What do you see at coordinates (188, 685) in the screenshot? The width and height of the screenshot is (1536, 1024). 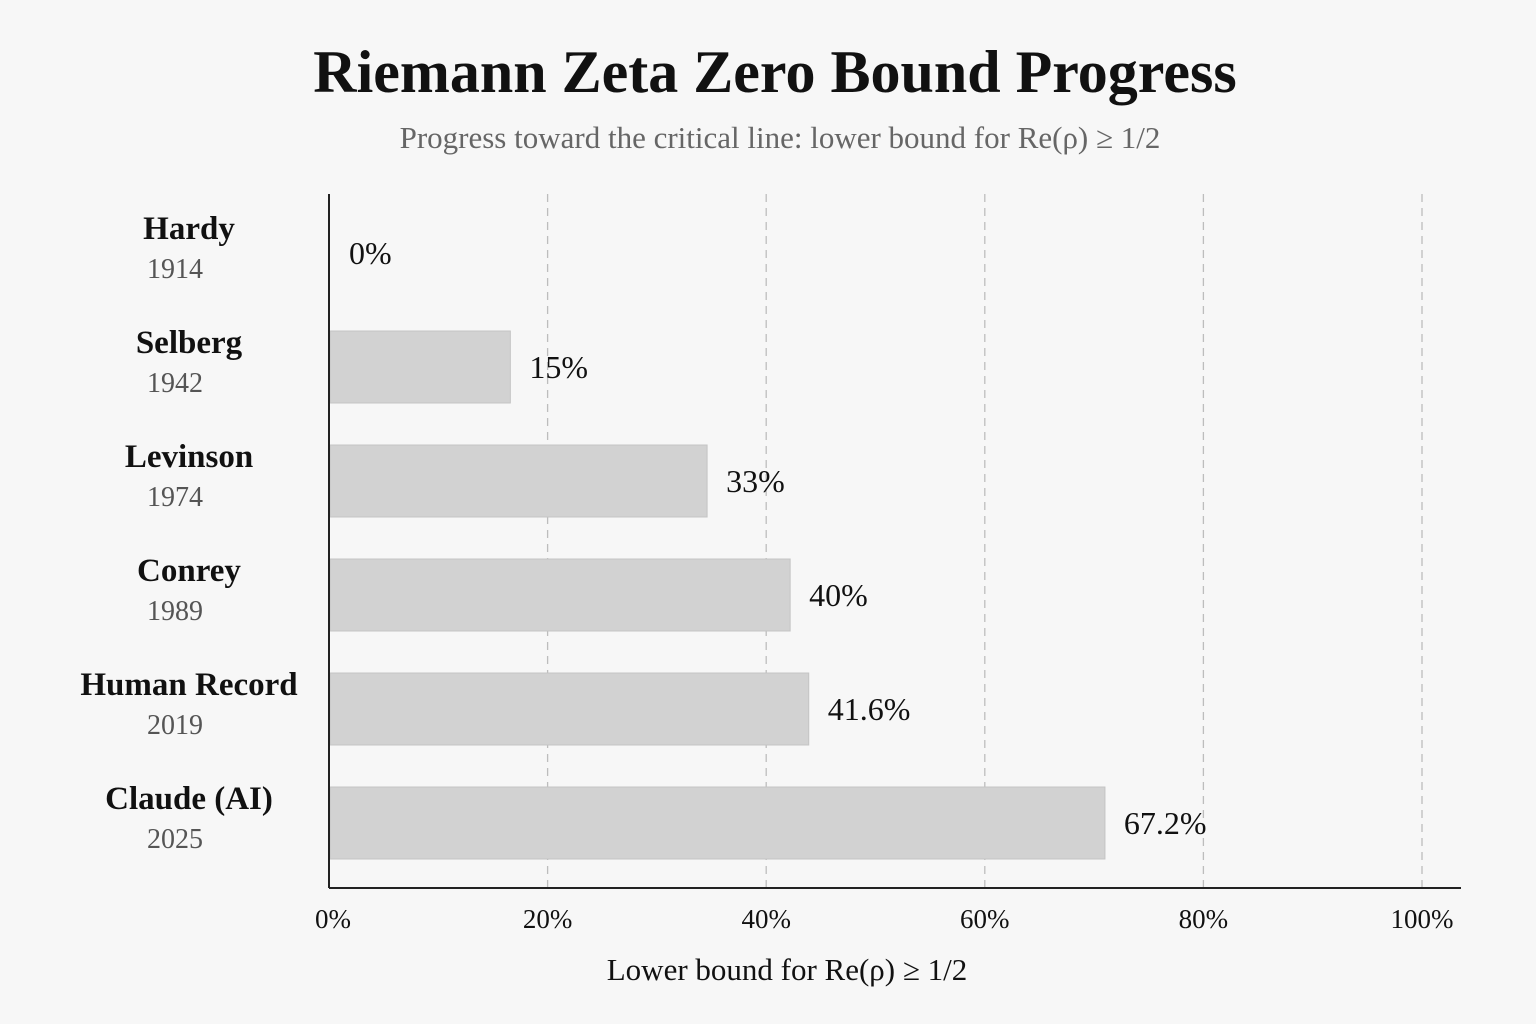 I see `category-name: Human Record` at bounding box center [188, 685].